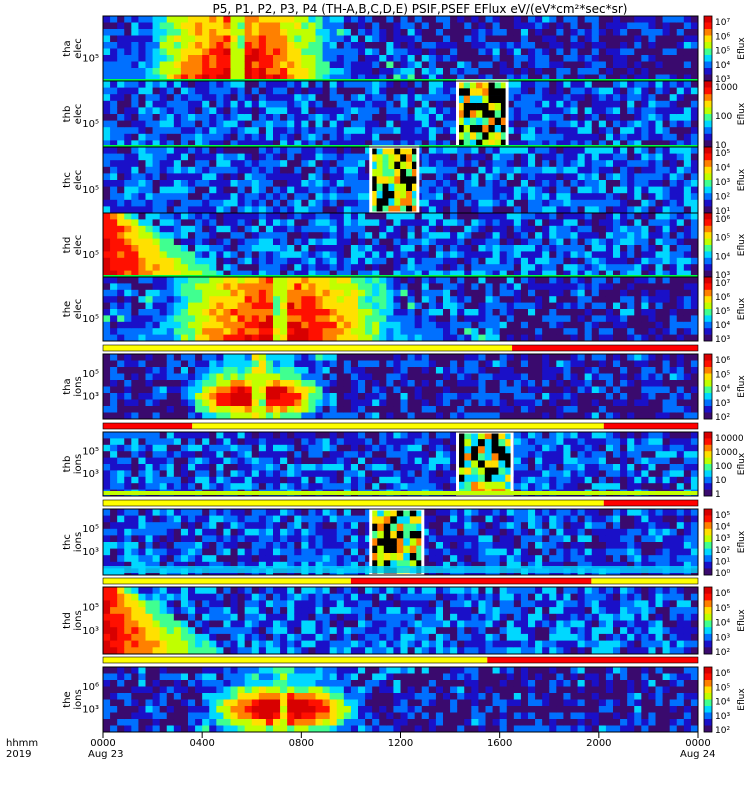  I want to click on burst-region, so click(482, 114).